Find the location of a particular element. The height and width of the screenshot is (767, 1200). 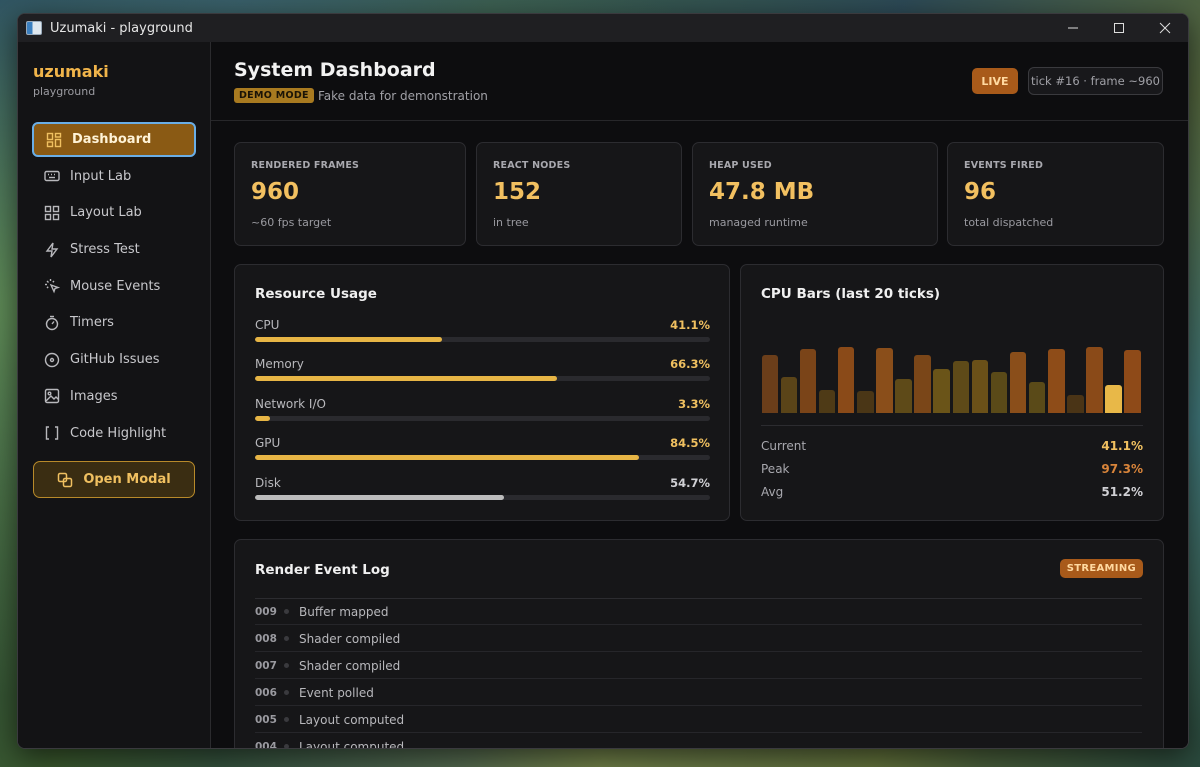

issue-icon is located at coordinates (52, 360).